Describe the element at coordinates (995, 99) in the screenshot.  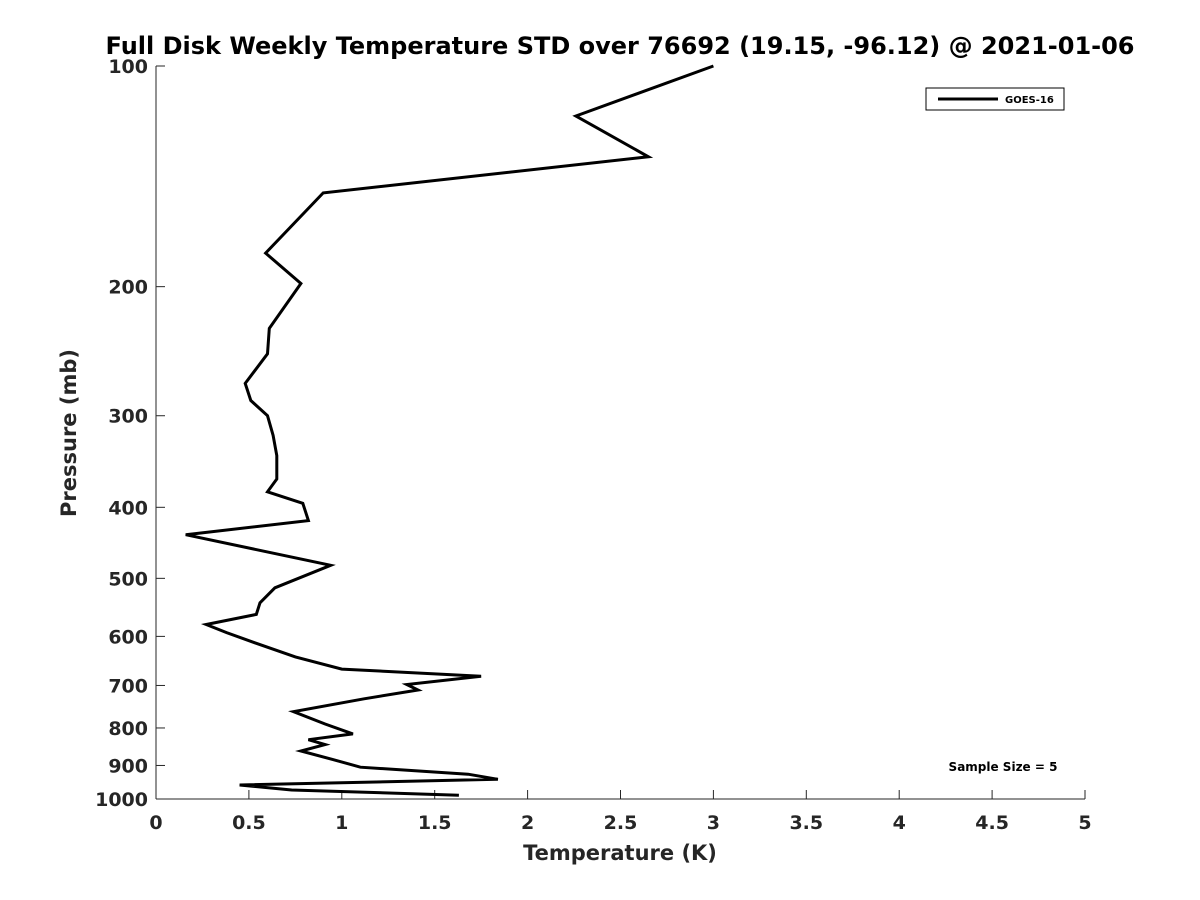
I see `legend: GOES-16` at that location.